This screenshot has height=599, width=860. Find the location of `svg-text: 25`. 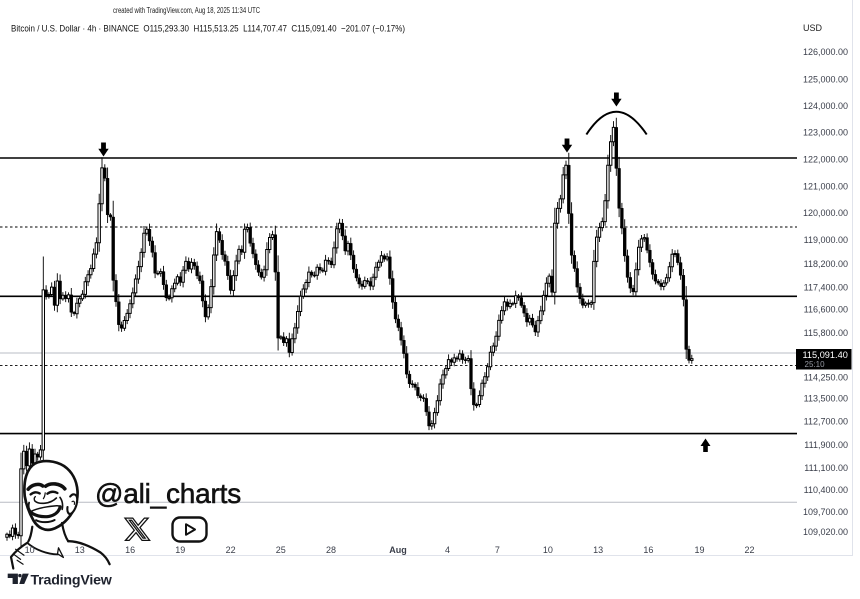

svg-text: 25 is located at coordinates (281, 550).